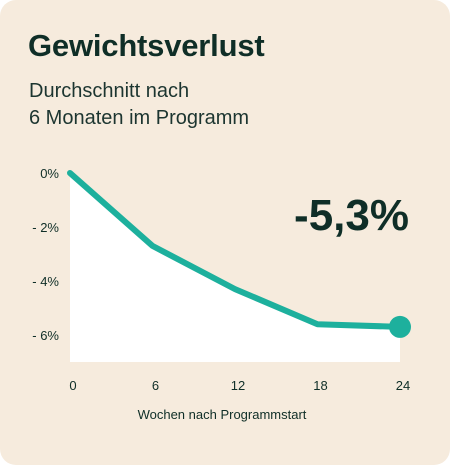 The image size is (450, 465). What do you see at coordinates (45, 335) in the screenshot?
I see `y-tick-label: - 6%` at bounding box center [45, 335].